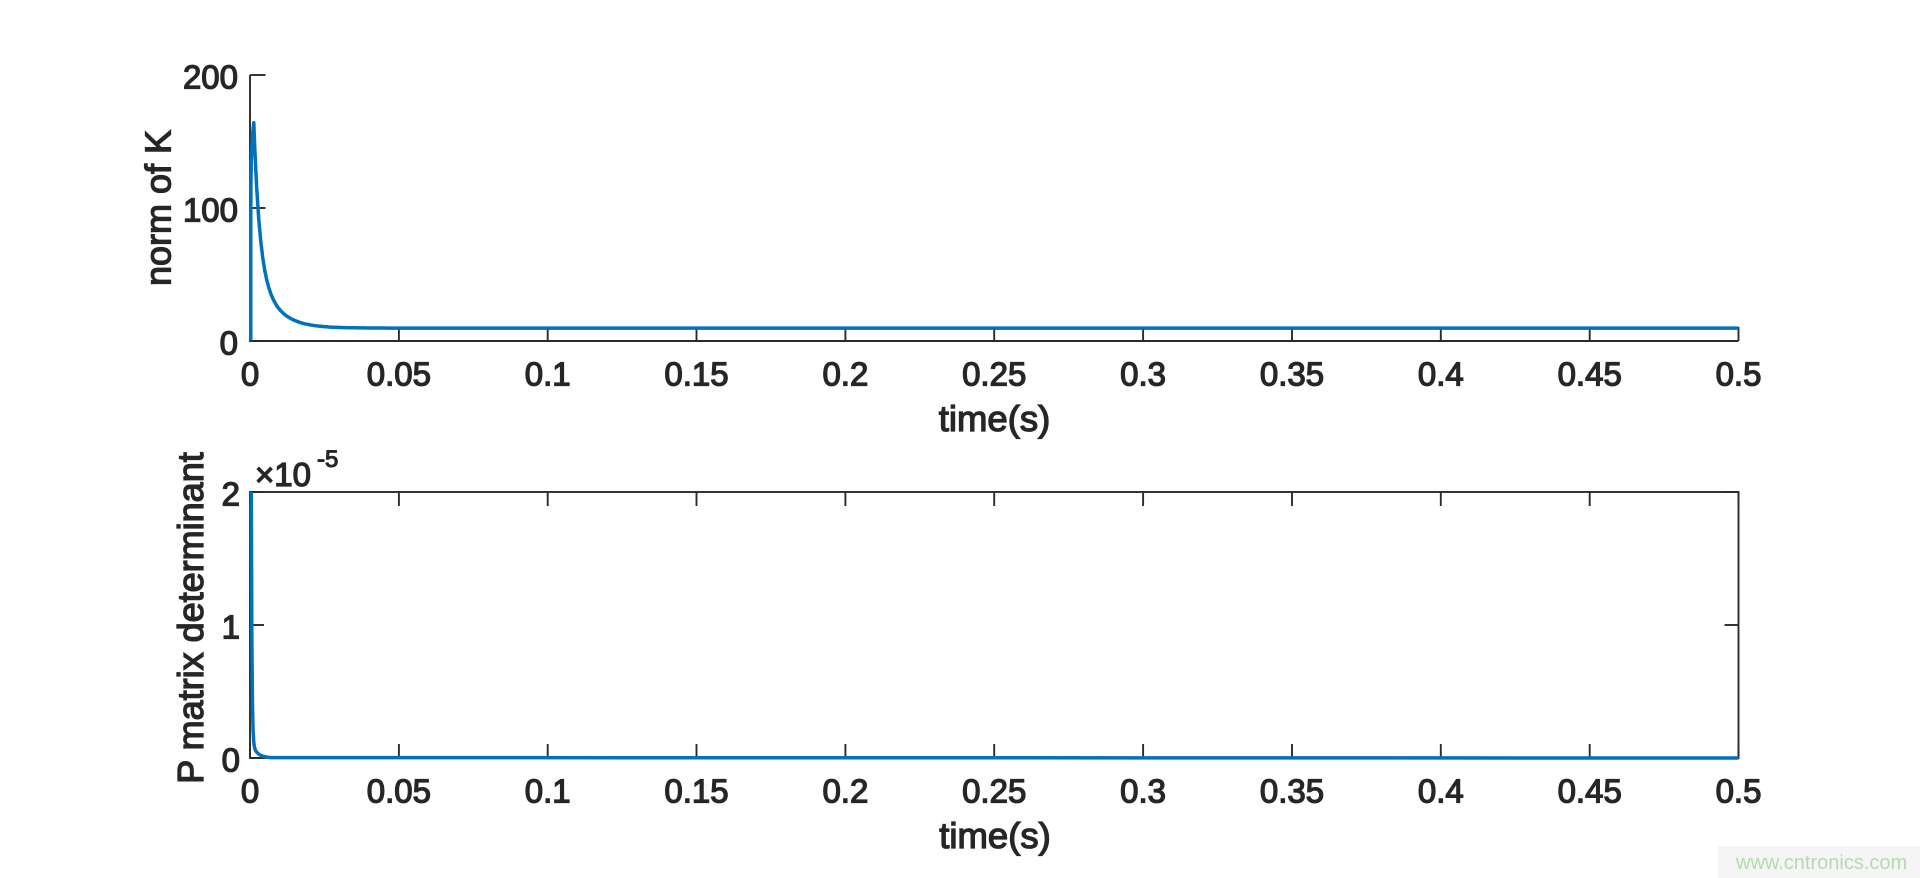  I want to click on svg-text: ×10, so click(283, 474).